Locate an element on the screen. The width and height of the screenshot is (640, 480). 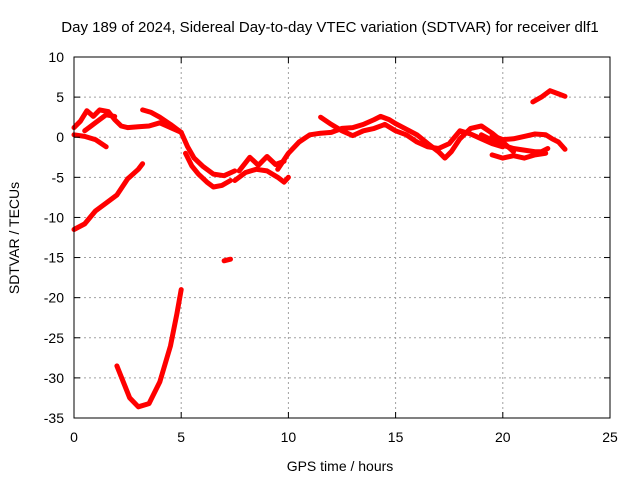
y-tick-label: 0 is located at coordinates (60, 137).